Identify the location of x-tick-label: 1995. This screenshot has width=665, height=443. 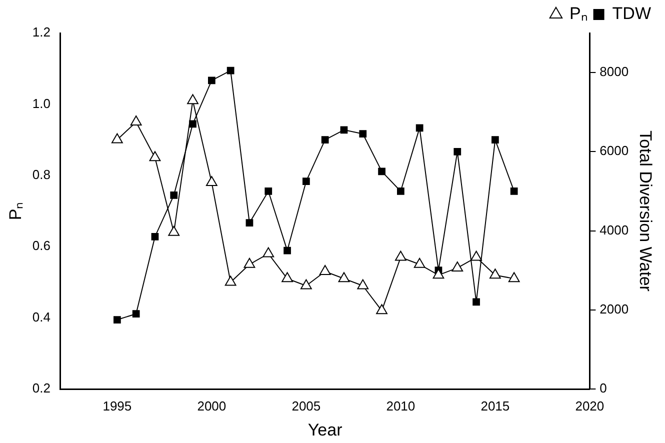
(117, 406).